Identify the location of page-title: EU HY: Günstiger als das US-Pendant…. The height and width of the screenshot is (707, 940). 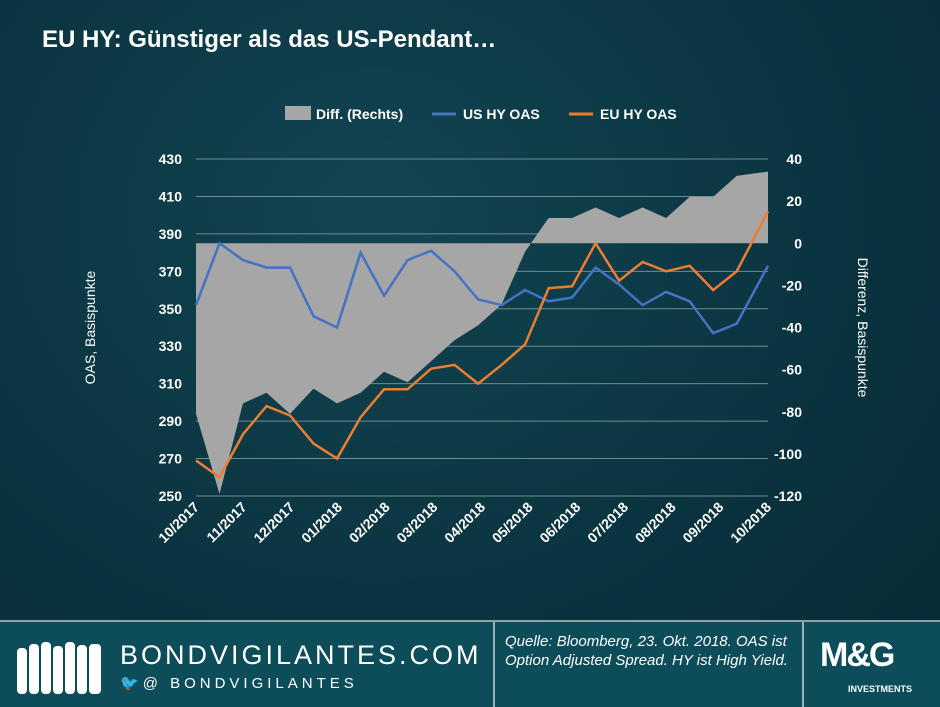
(269, 39).